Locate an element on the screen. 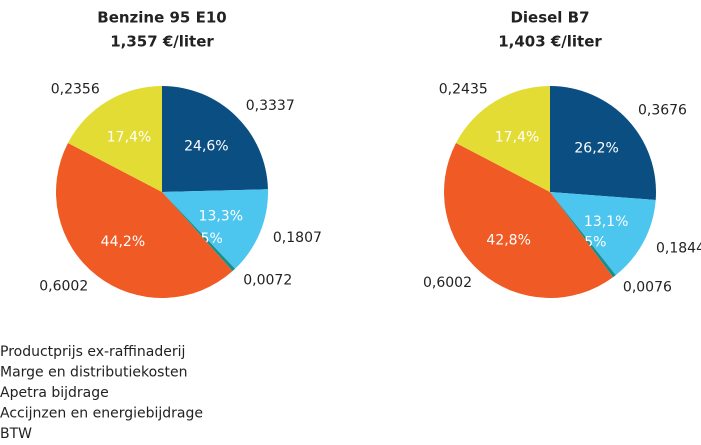 This screenshot has height=445, width=701. value-label: 0,0072 is located at coordinates (267, 280).